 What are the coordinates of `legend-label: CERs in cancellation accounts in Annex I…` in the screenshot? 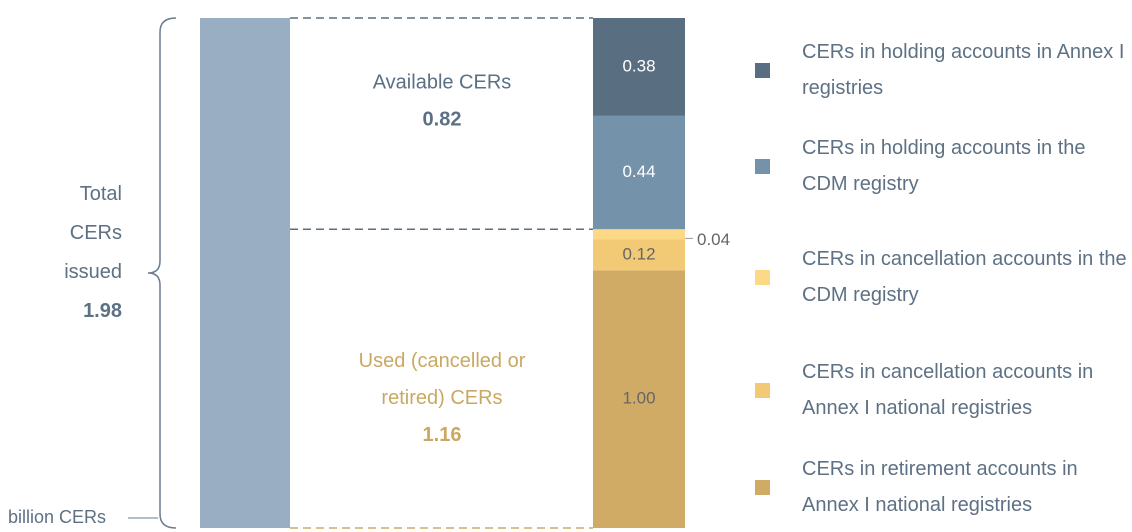 It's located at (948, 390).